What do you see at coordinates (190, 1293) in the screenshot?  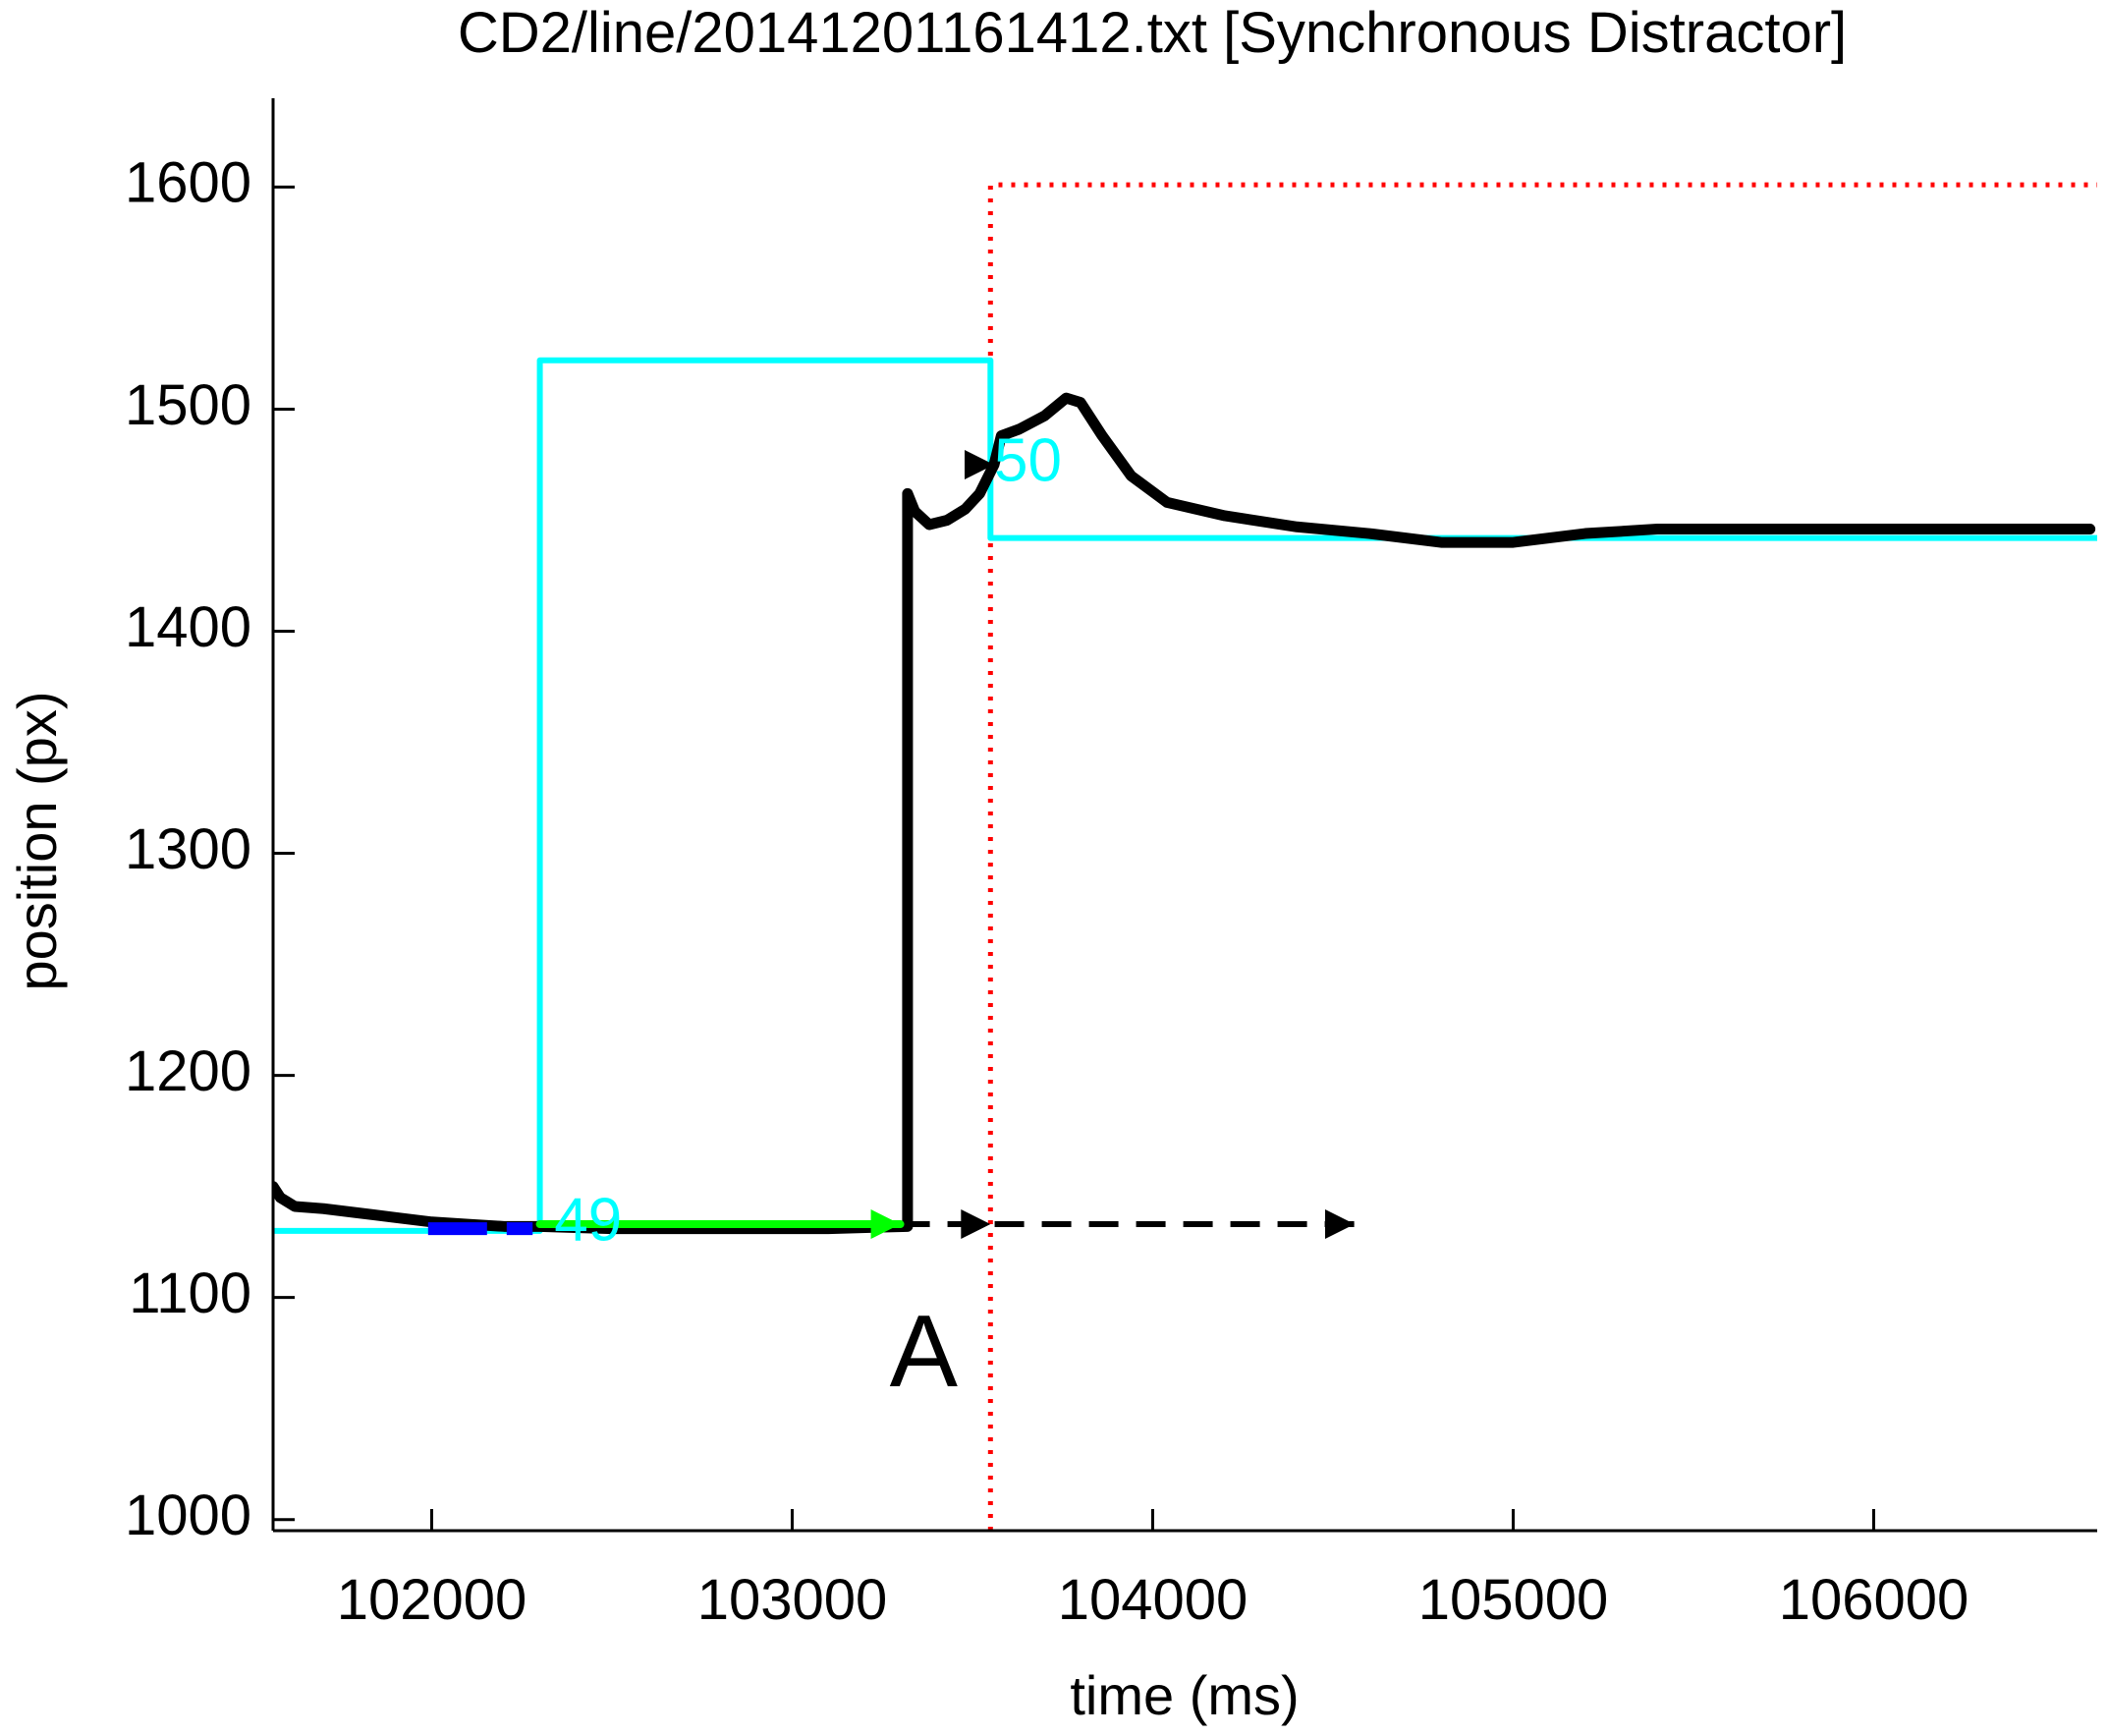 I see `y-tick-label: 1100` at bounding box center [190, 1293].